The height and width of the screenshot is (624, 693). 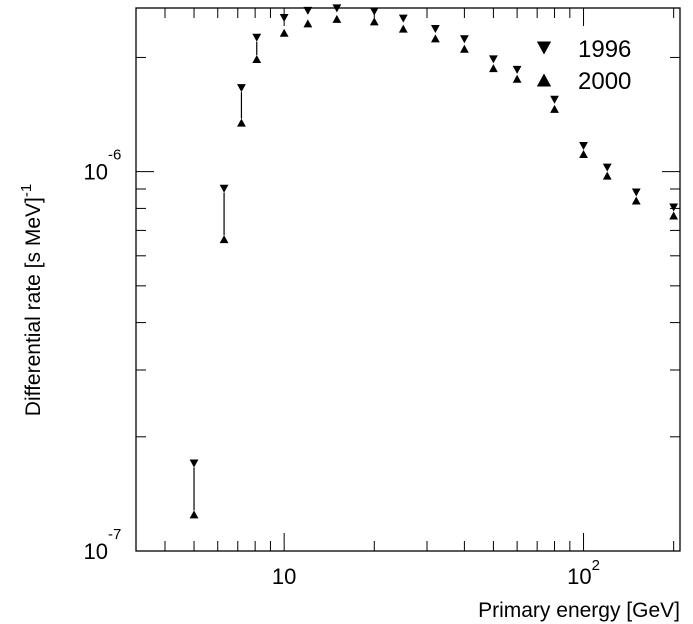 I want to click on y-tick-label-exponent: -6, so click(x=114, y=155).